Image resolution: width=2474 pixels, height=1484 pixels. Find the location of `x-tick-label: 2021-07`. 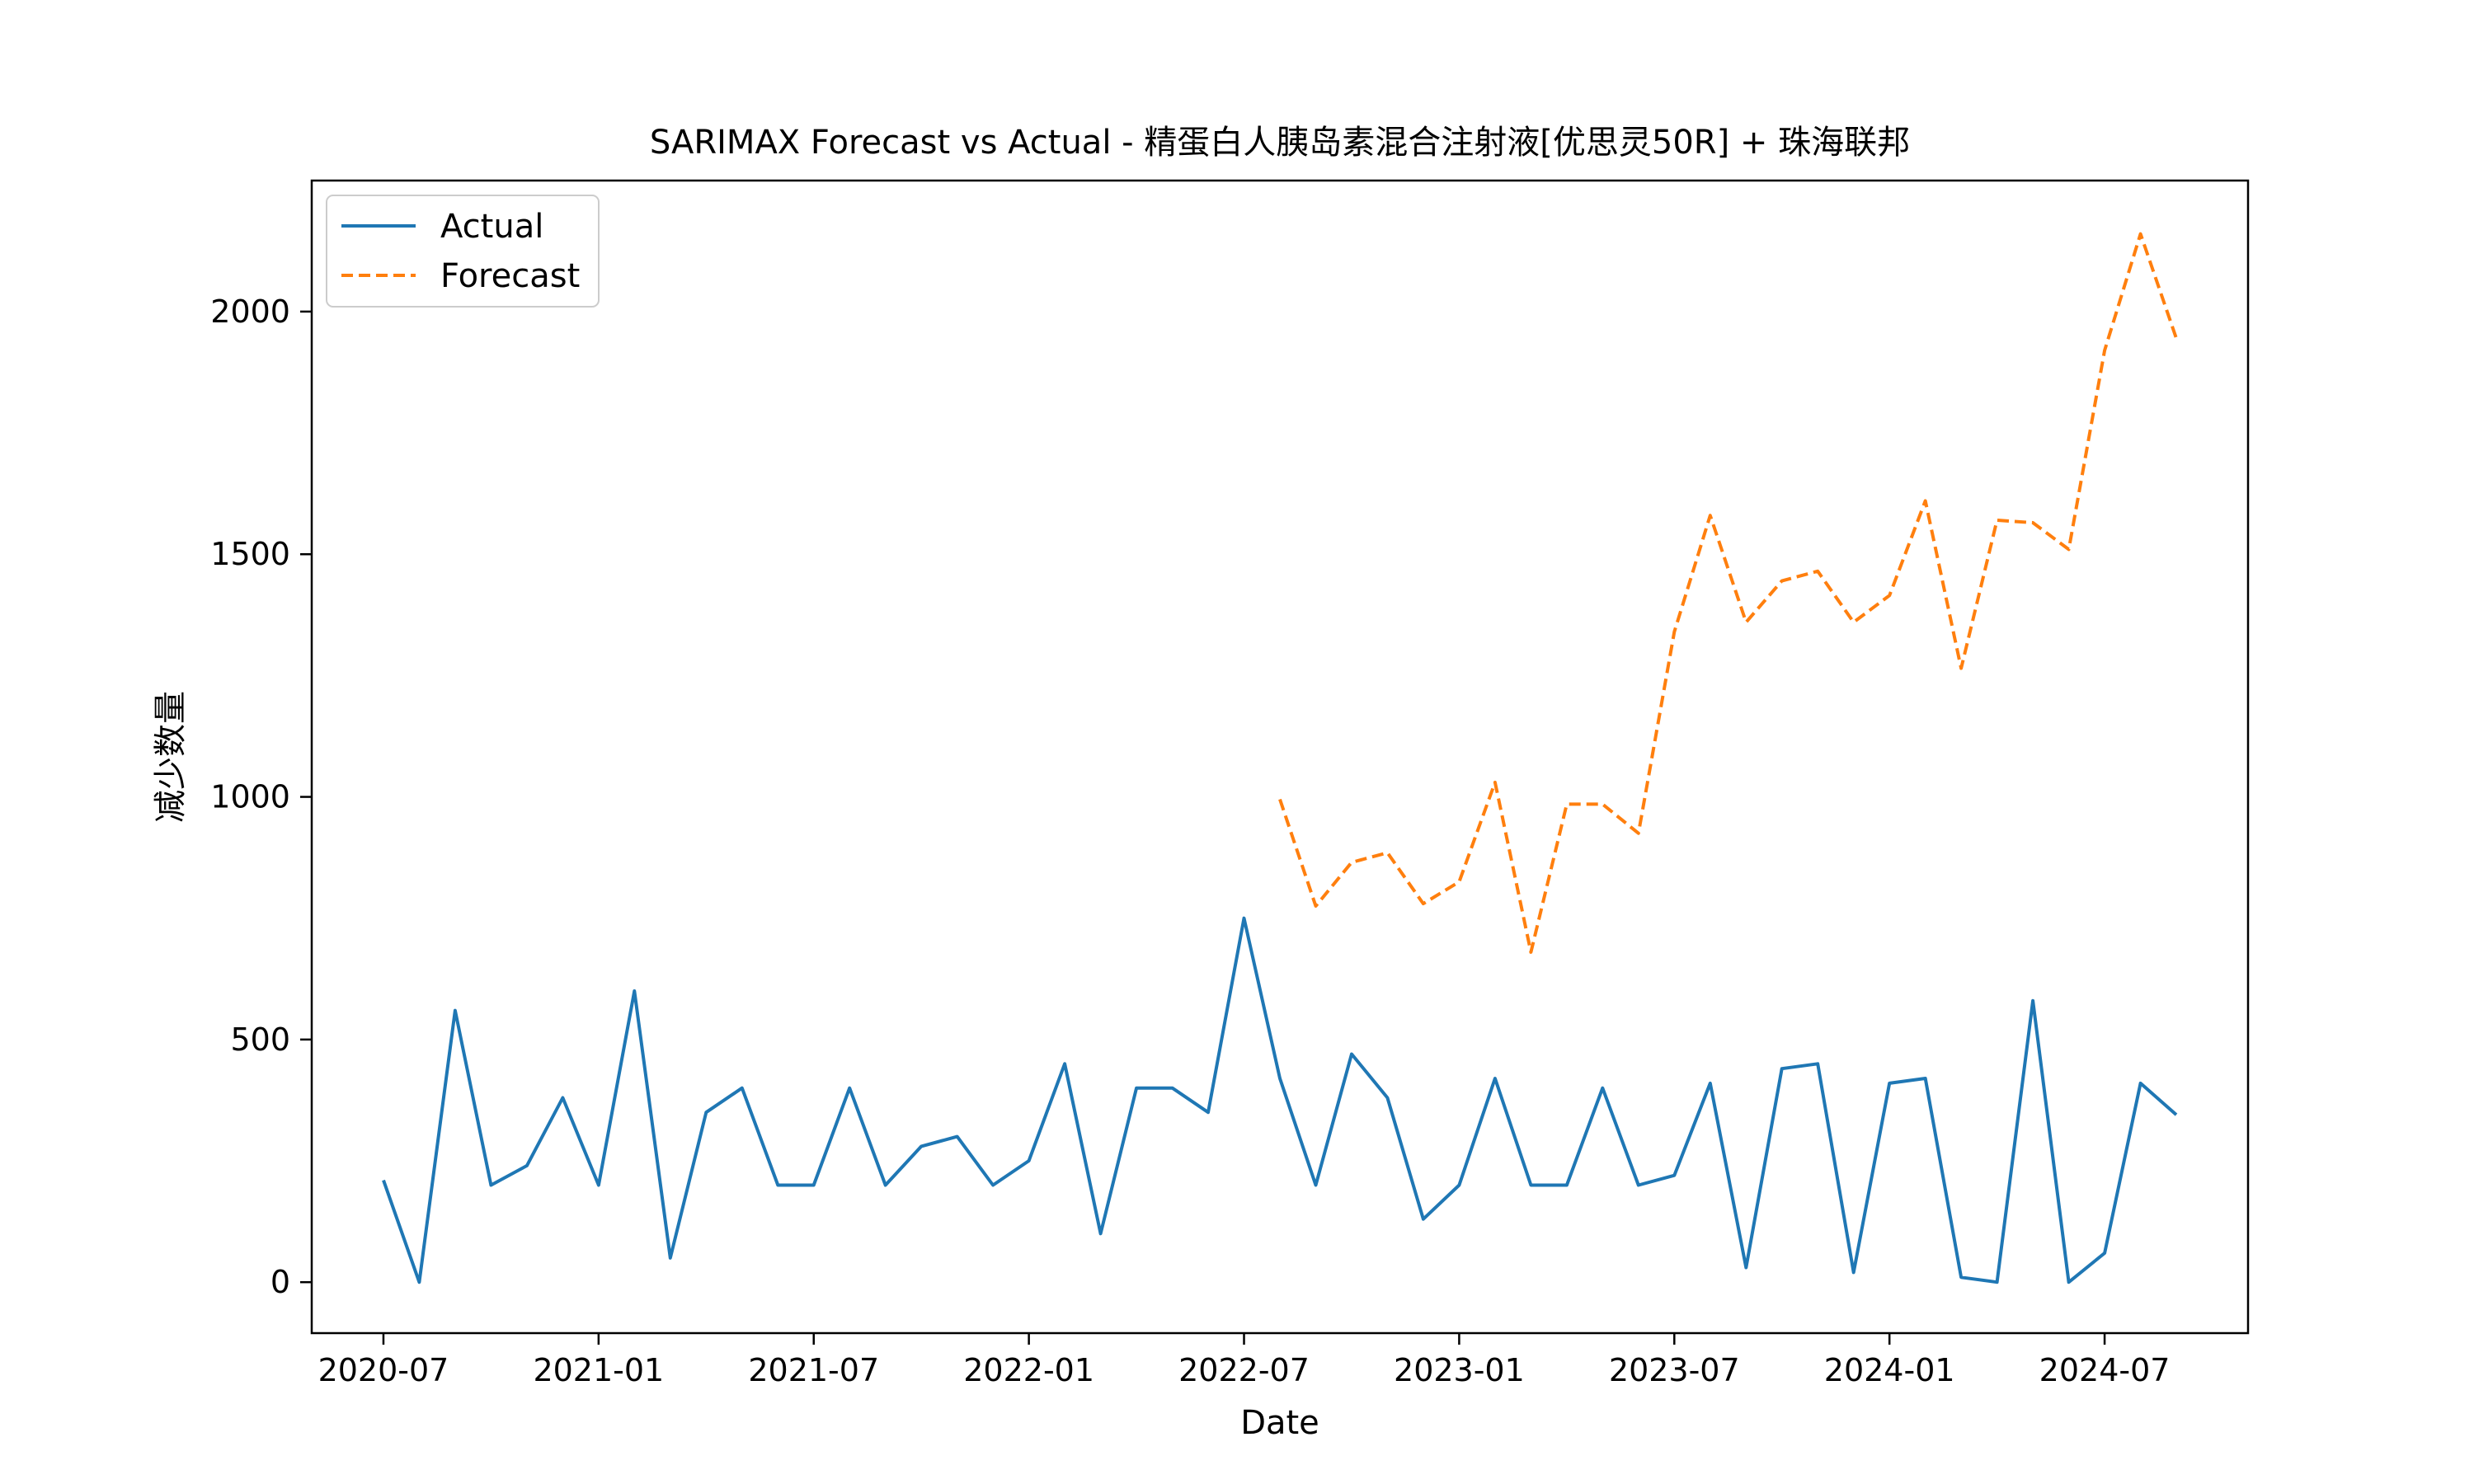

x-tick-label: 2021-07 is located at coordinates (813, 1370).